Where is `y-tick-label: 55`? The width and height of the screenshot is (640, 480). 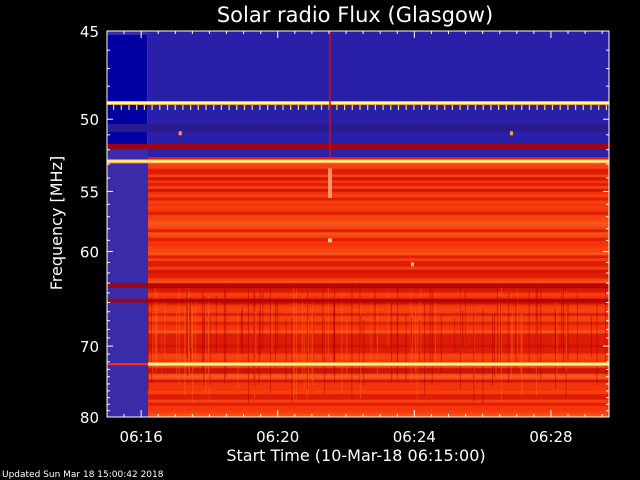
y-tick-label: 55 is located at coordinates (89, 192).